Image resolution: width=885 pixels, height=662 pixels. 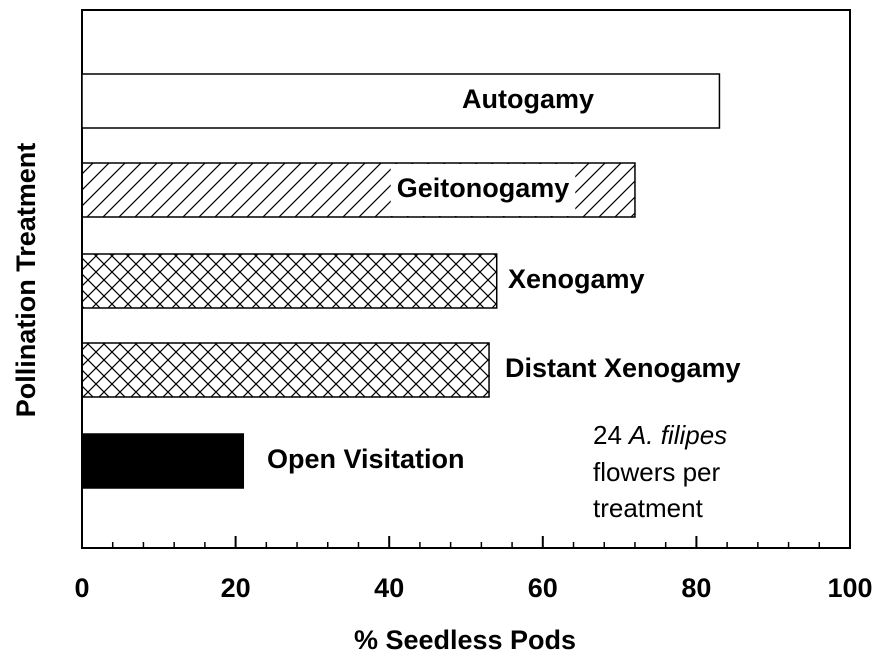 What do you see at coordinates (528, 99) in the screenshot?
I see `bar-label: Autogamy` at bounding box center [528, 99].